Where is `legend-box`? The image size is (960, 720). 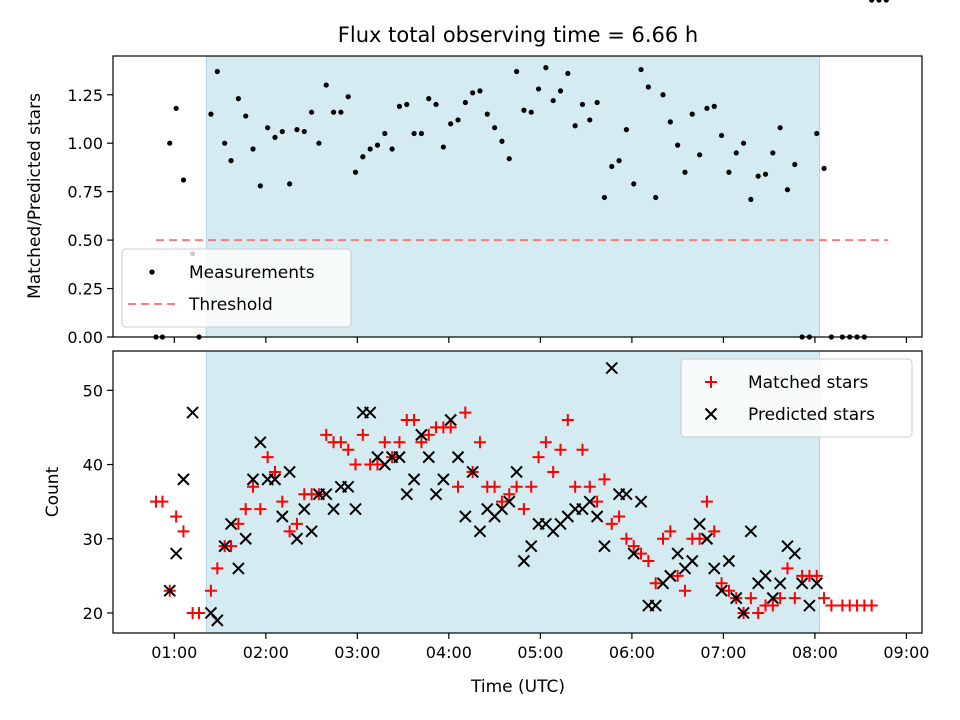 legend-box is located at coordinates (796, 398).